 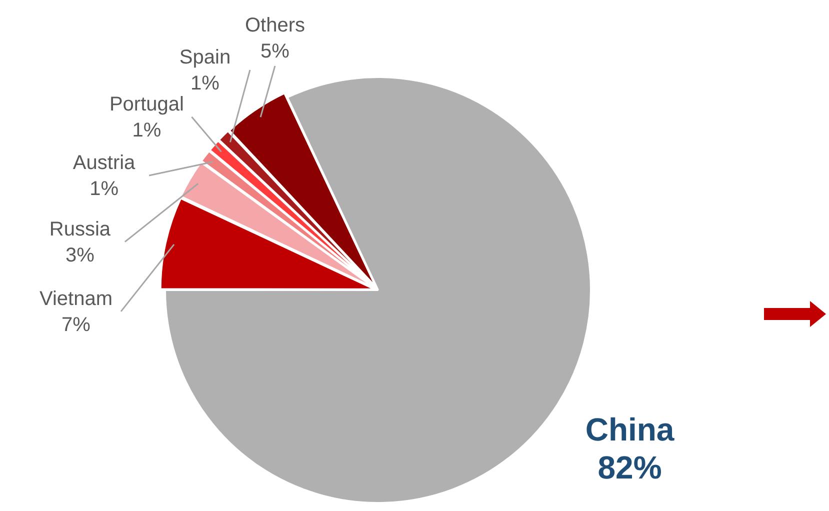 What do you see at coordinates (76, 325) in the screenshot?
I see `data-label: 7%` at bounding box center [76, 325].